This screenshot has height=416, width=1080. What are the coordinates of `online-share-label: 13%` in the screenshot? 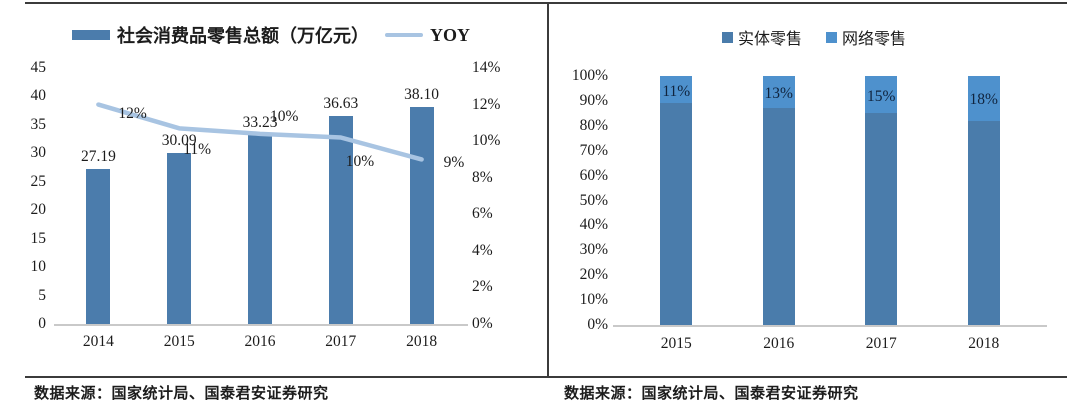 It's located at (778, 94).